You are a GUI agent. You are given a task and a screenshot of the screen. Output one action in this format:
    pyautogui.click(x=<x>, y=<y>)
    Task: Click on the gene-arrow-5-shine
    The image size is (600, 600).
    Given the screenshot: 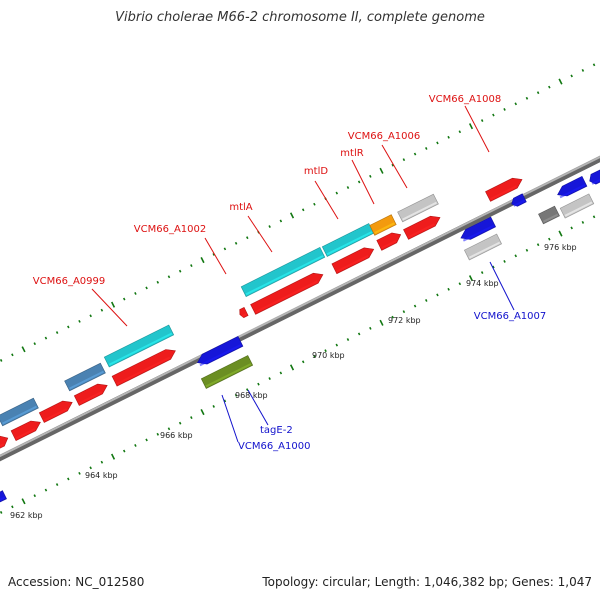 What is the action you would take?
    pyautogui.click(x=244, y=315)
    